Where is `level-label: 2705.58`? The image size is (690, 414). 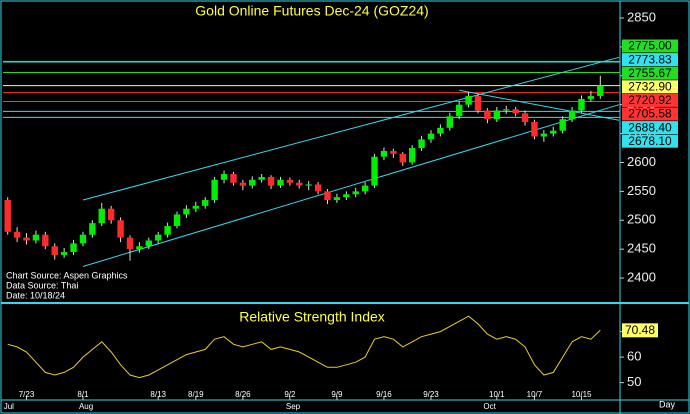 level-label: 2705.58 is located at coordinates (650, 114).